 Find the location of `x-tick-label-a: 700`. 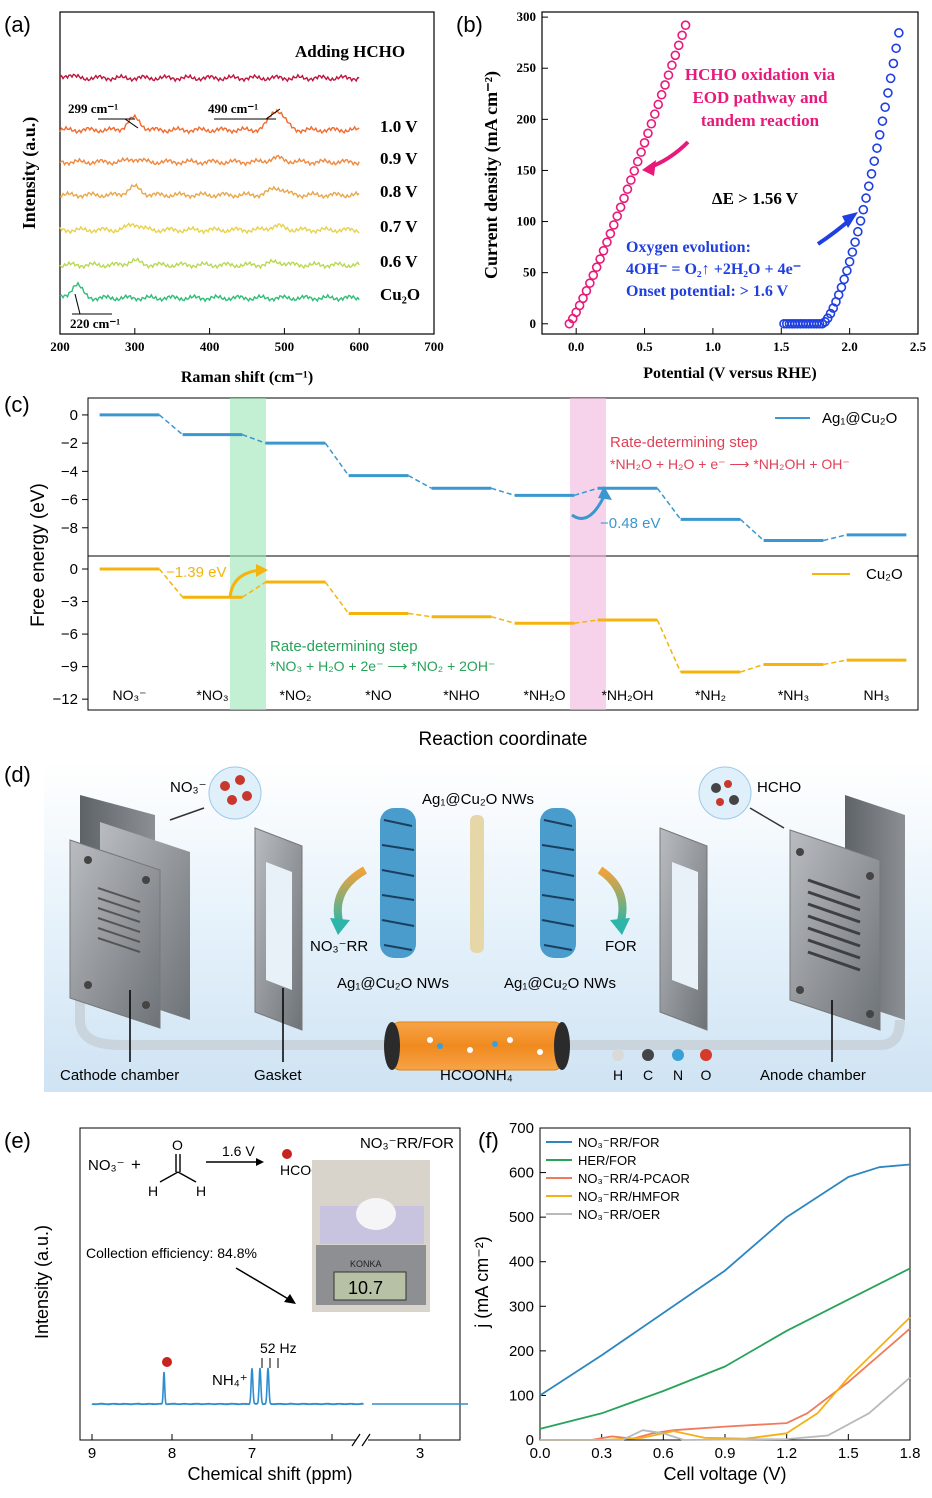

x-tick-label-a: 700 is located at coordinates (434, 346).